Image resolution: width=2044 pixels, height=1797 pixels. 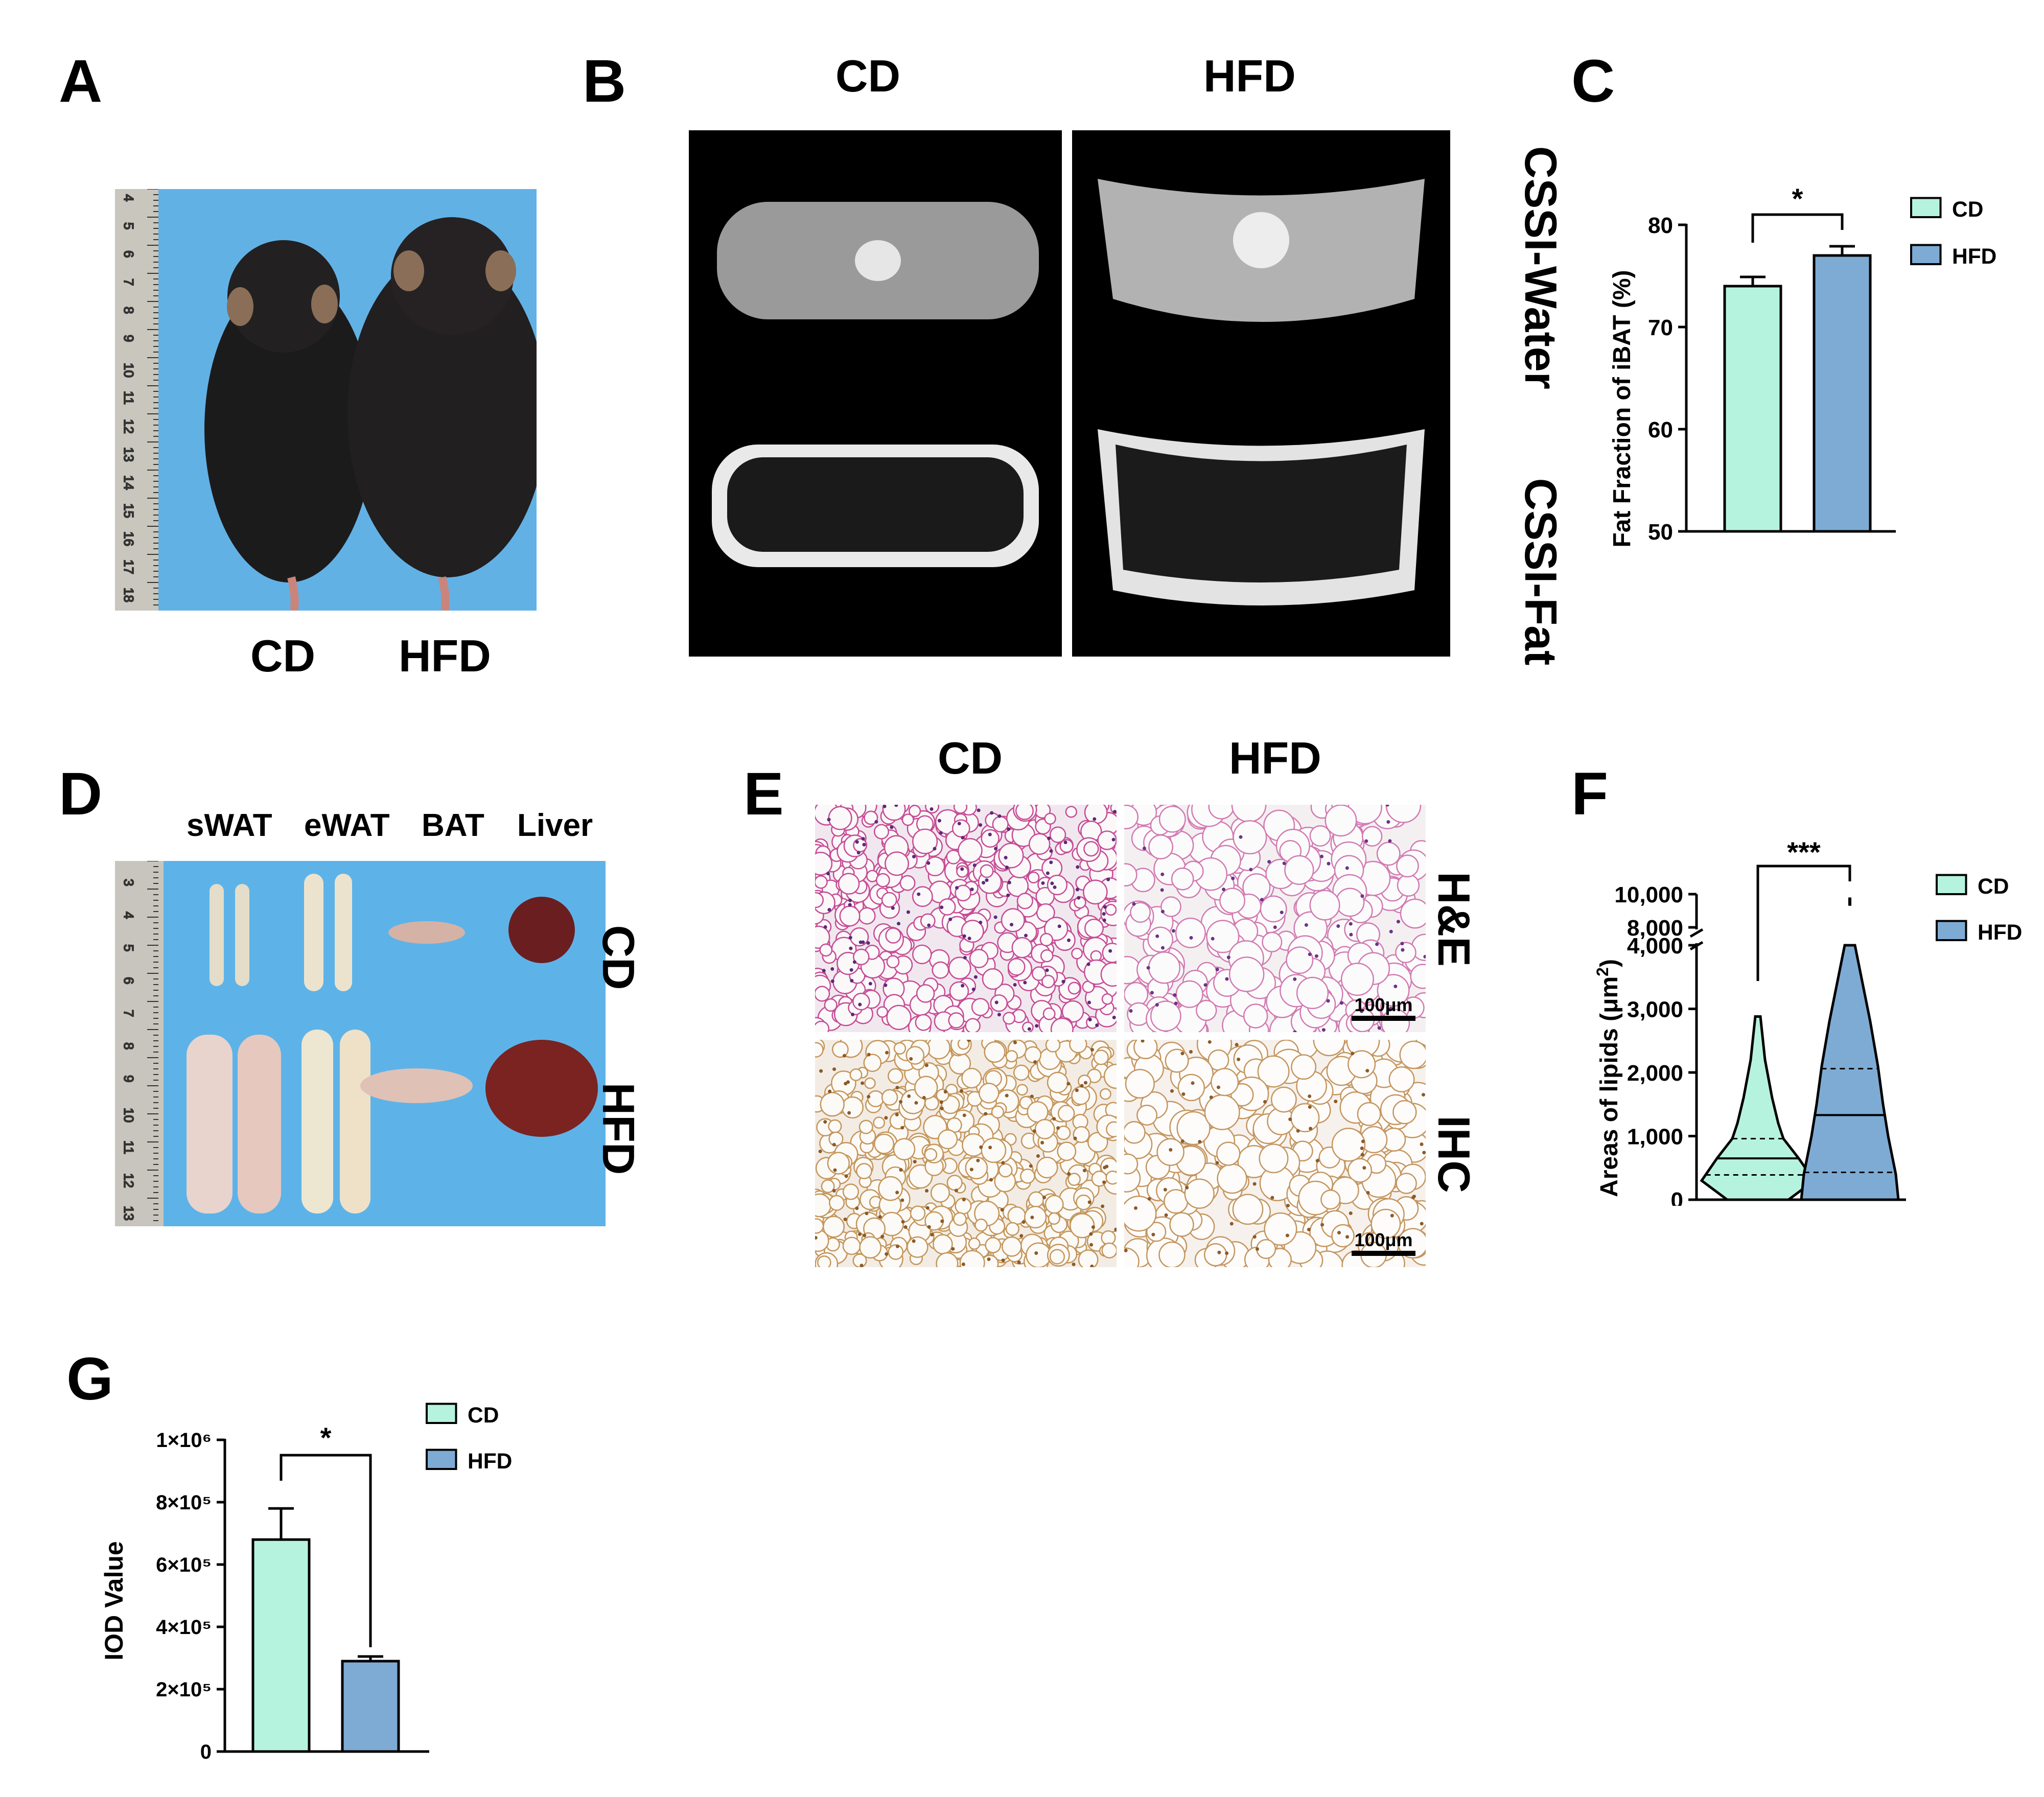 I want to click on panel-letter-f: F, so click(x=1590, y=794).